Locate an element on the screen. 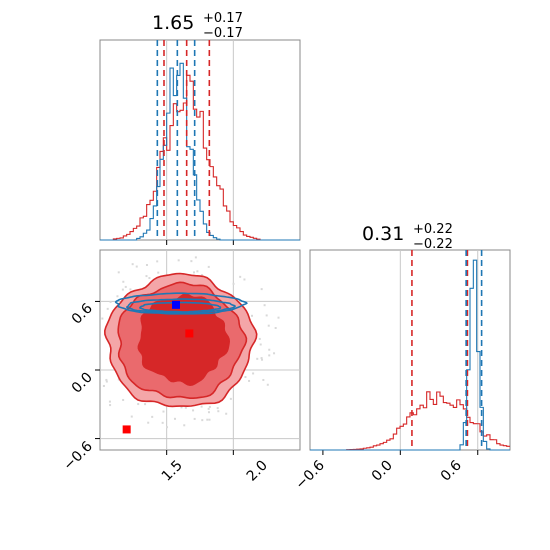  title-x1-value: 1.65 is located at coordinates (173, 23).